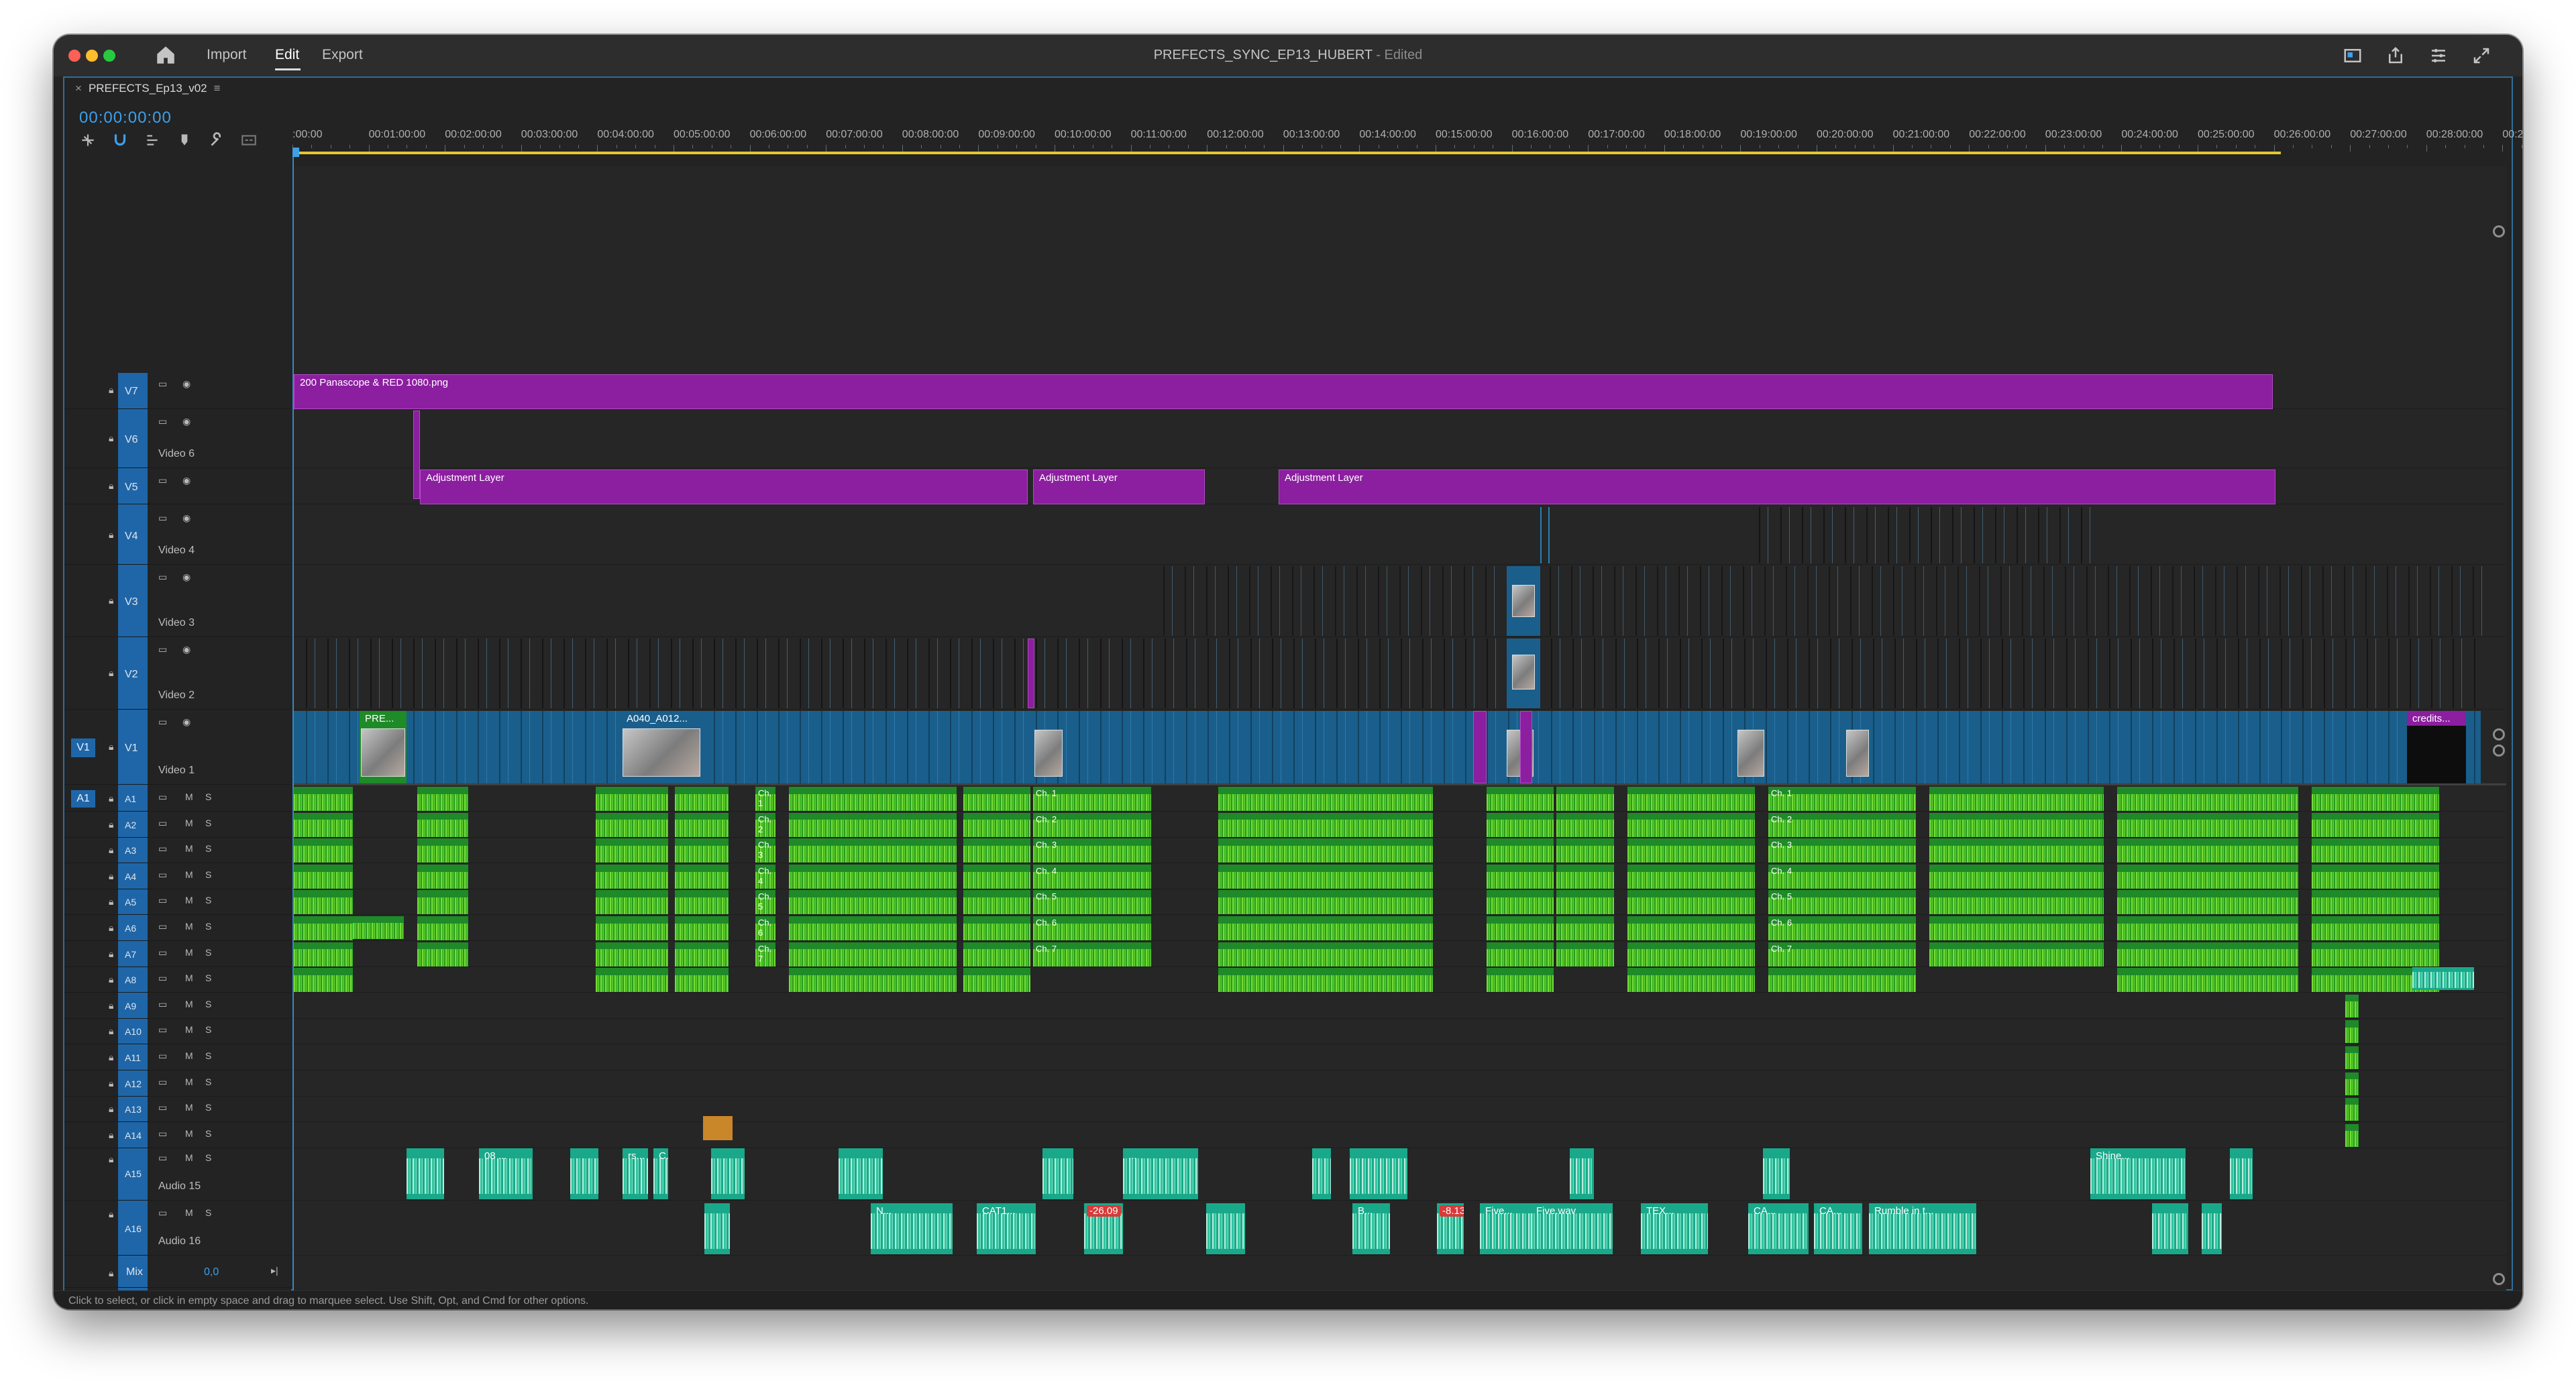 The image size is (2576, 1381). Describe the element at coordinates (1119, 486) in the screenshot. I see `clip-adjustment-layer-2: Adjustment Layer` at that location.